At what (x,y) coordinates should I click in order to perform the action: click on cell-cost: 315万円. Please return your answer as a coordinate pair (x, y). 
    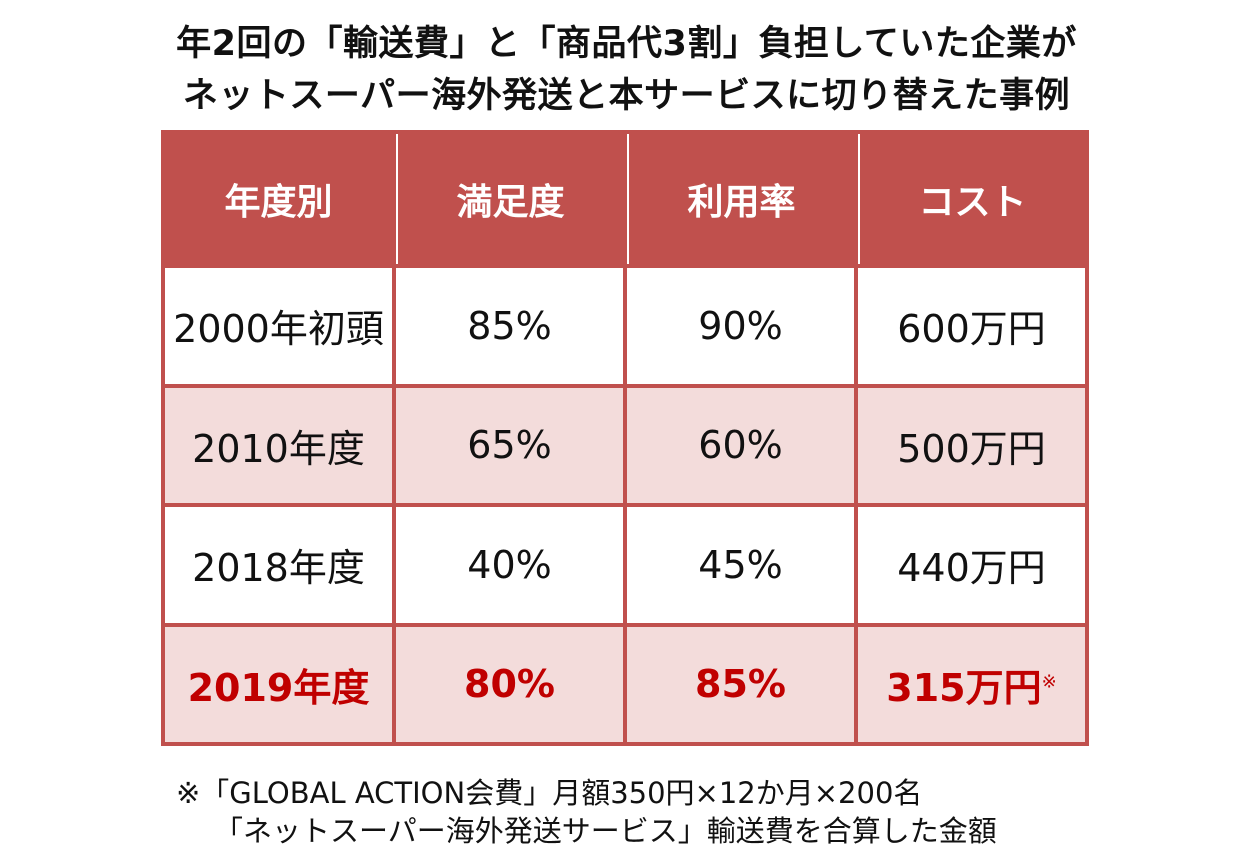
    Looking at the image, I should click on (964, 687).